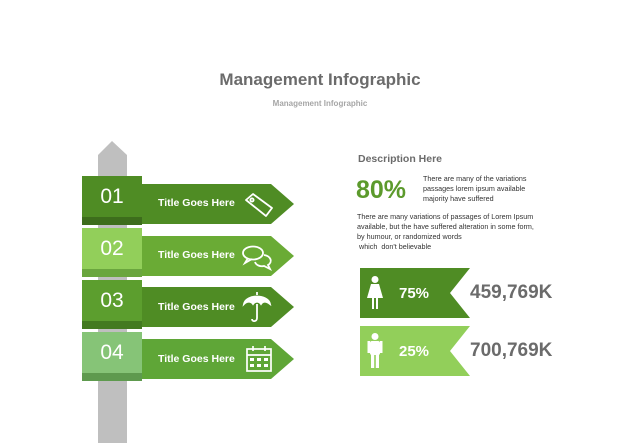 The width and height of the screenshot is (640, 443). Describe the element at coordinates (196, 359) in the screenshot. I see `step-title-4: Title Goes Here` at that location.